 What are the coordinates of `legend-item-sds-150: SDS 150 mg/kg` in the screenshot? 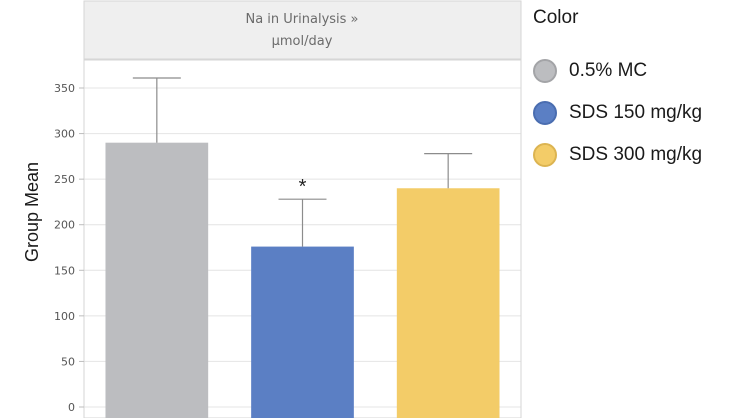 It's located at (635, 113).